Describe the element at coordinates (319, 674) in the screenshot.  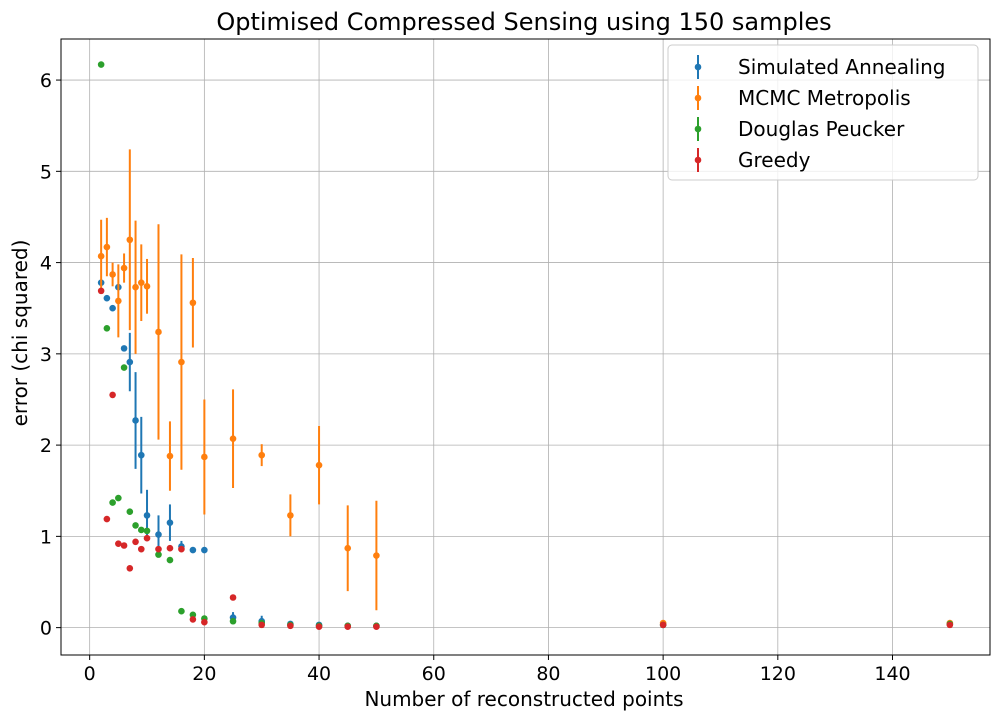
I see `x-tick-label: 40` at that location.